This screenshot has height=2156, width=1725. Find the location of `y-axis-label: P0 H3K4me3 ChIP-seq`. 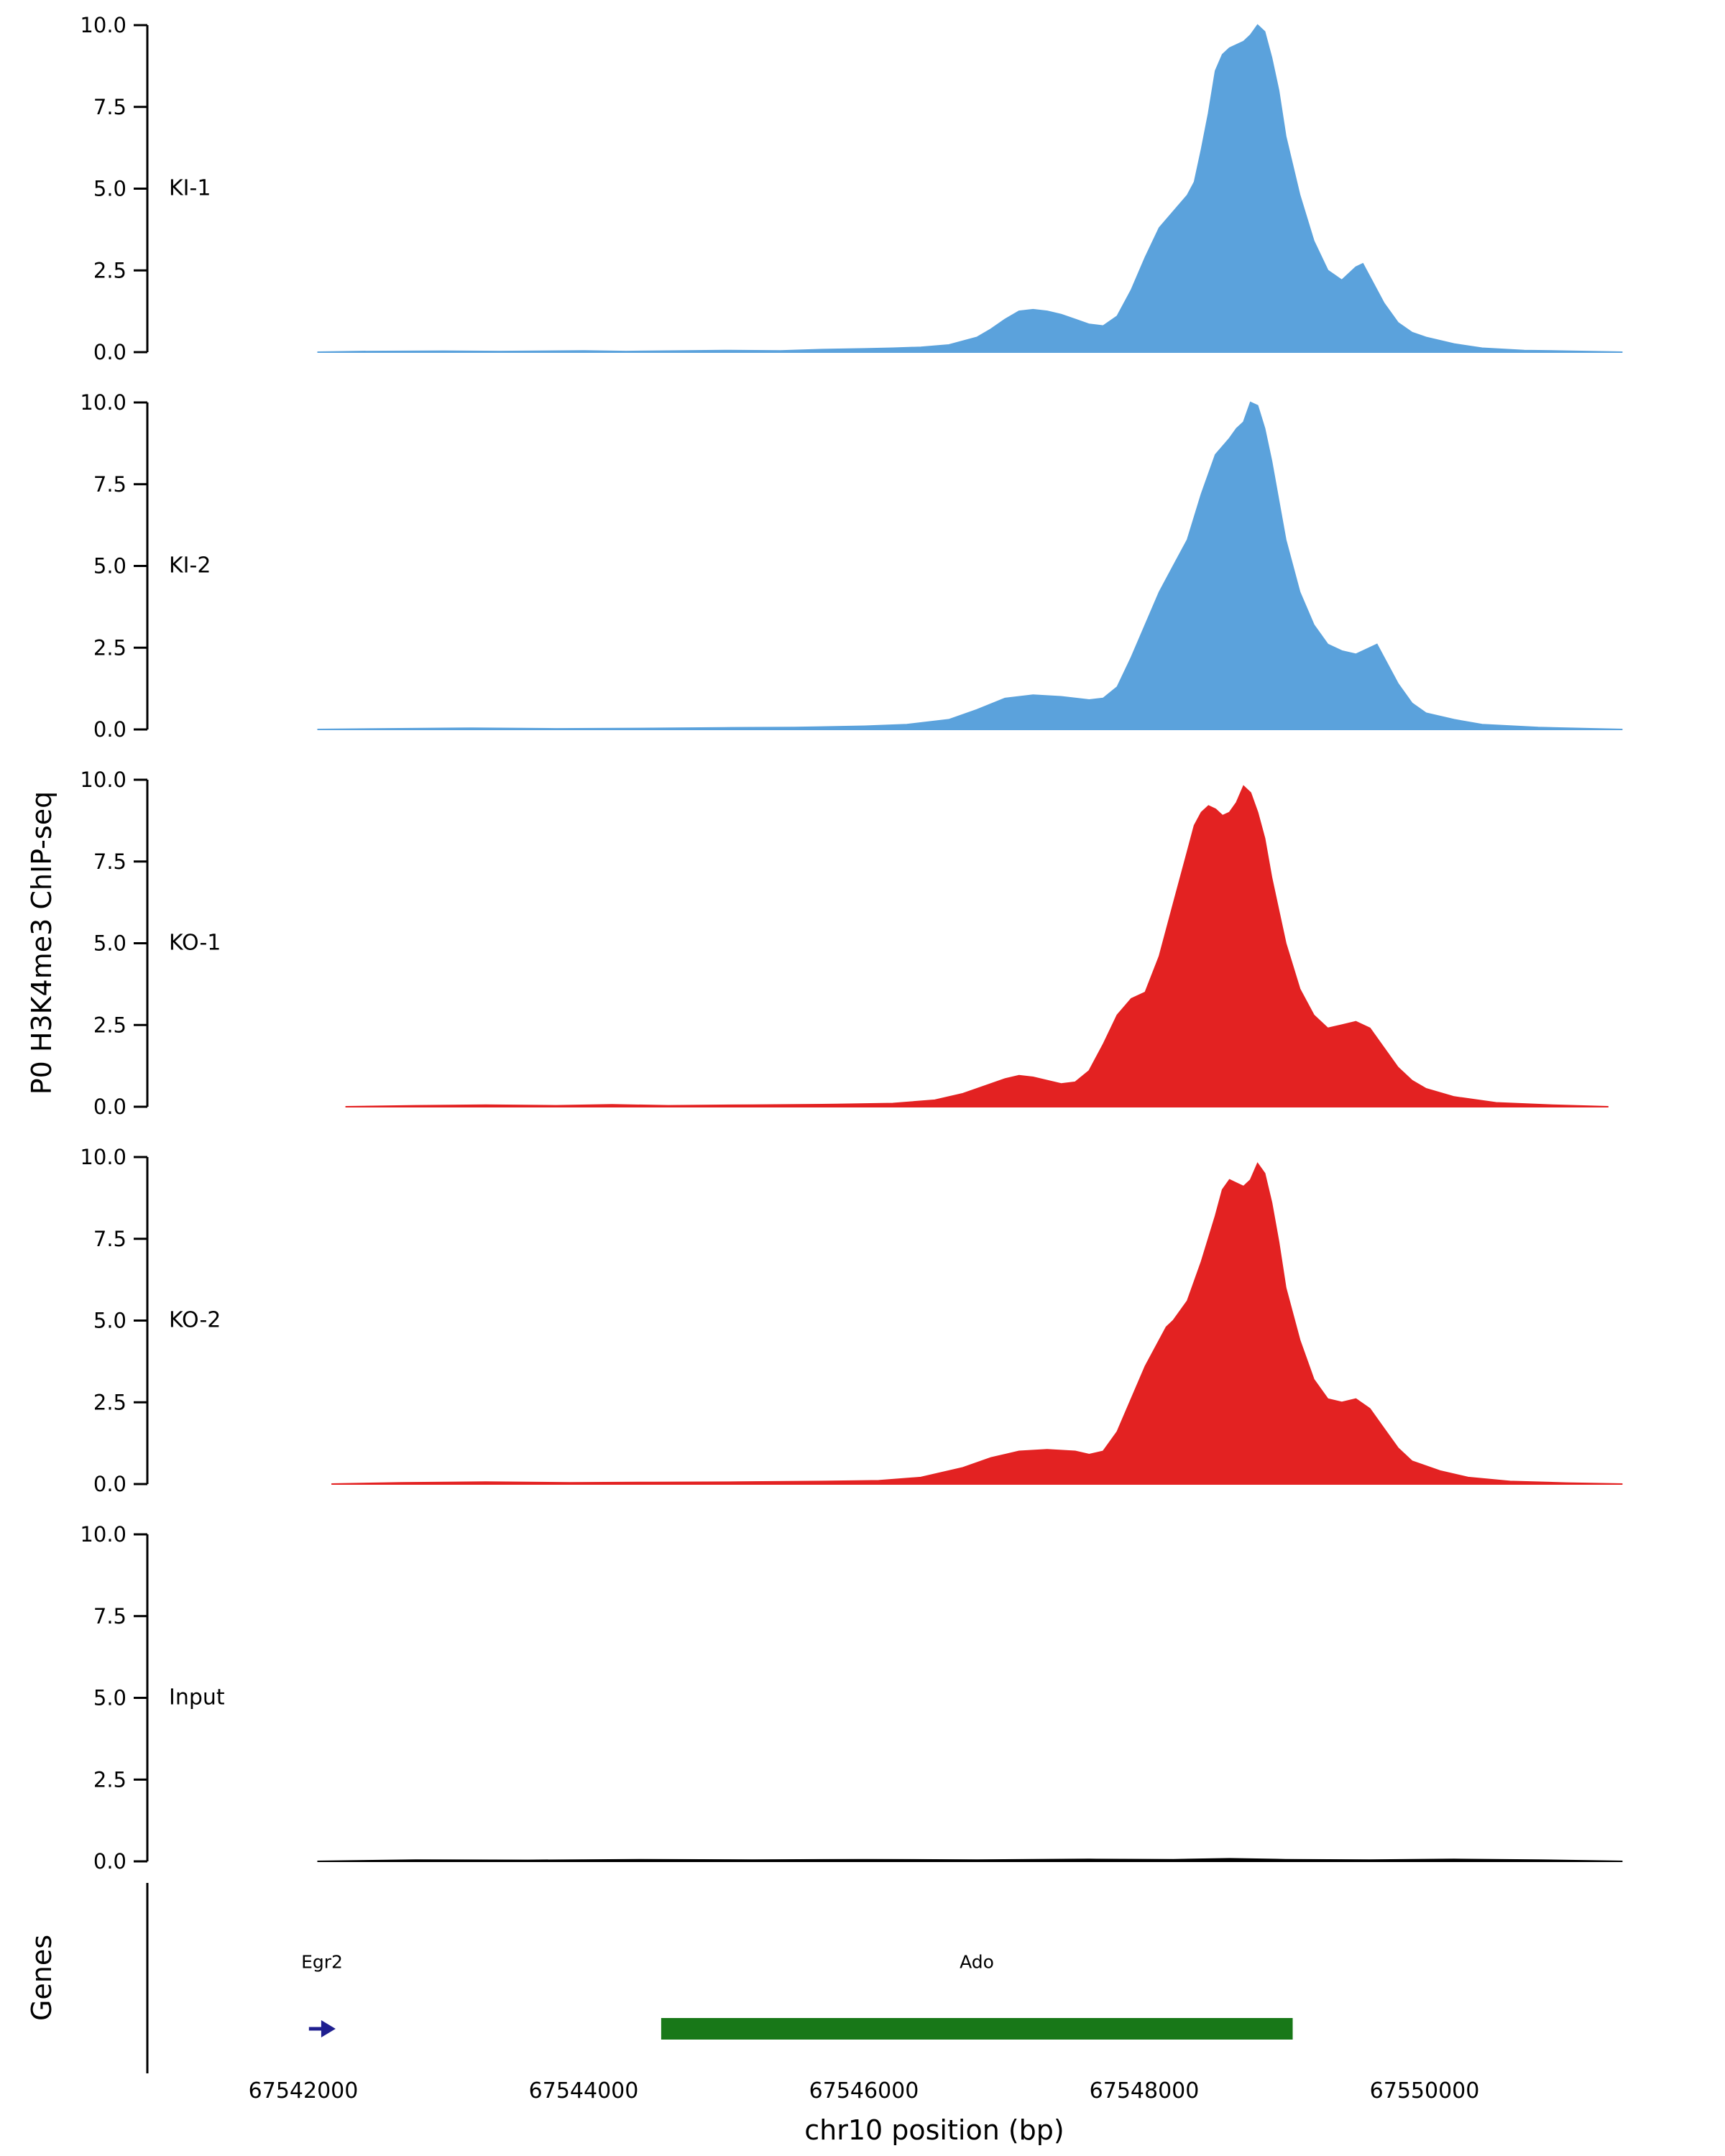

y-axis-label: P0 H3K4me3 ChIP-seq is located at coordinates (42, 943).